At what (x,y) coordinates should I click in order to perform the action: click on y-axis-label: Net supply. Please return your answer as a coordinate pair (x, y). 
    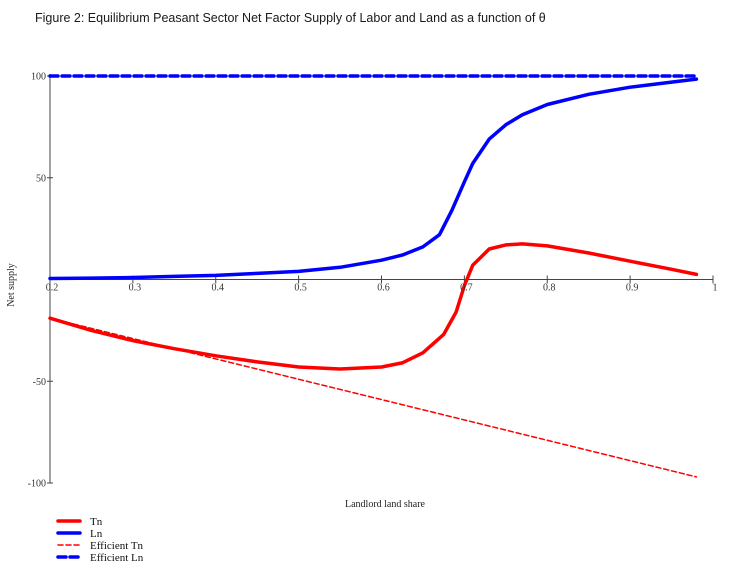
    Looking at the image, I should click on (11, 285).